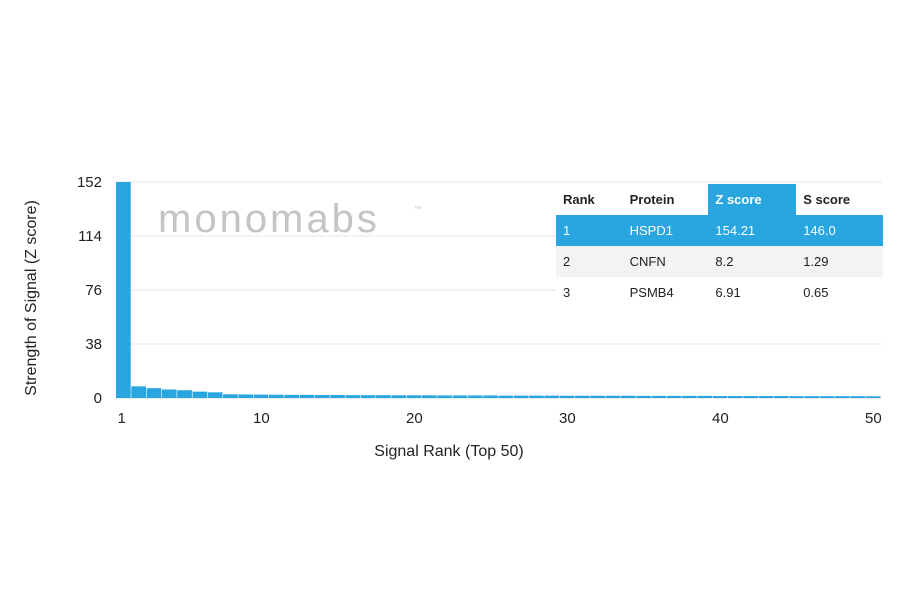  I want to click on y-axis-title: Strength of Signal (Z score), so click(31, 298).